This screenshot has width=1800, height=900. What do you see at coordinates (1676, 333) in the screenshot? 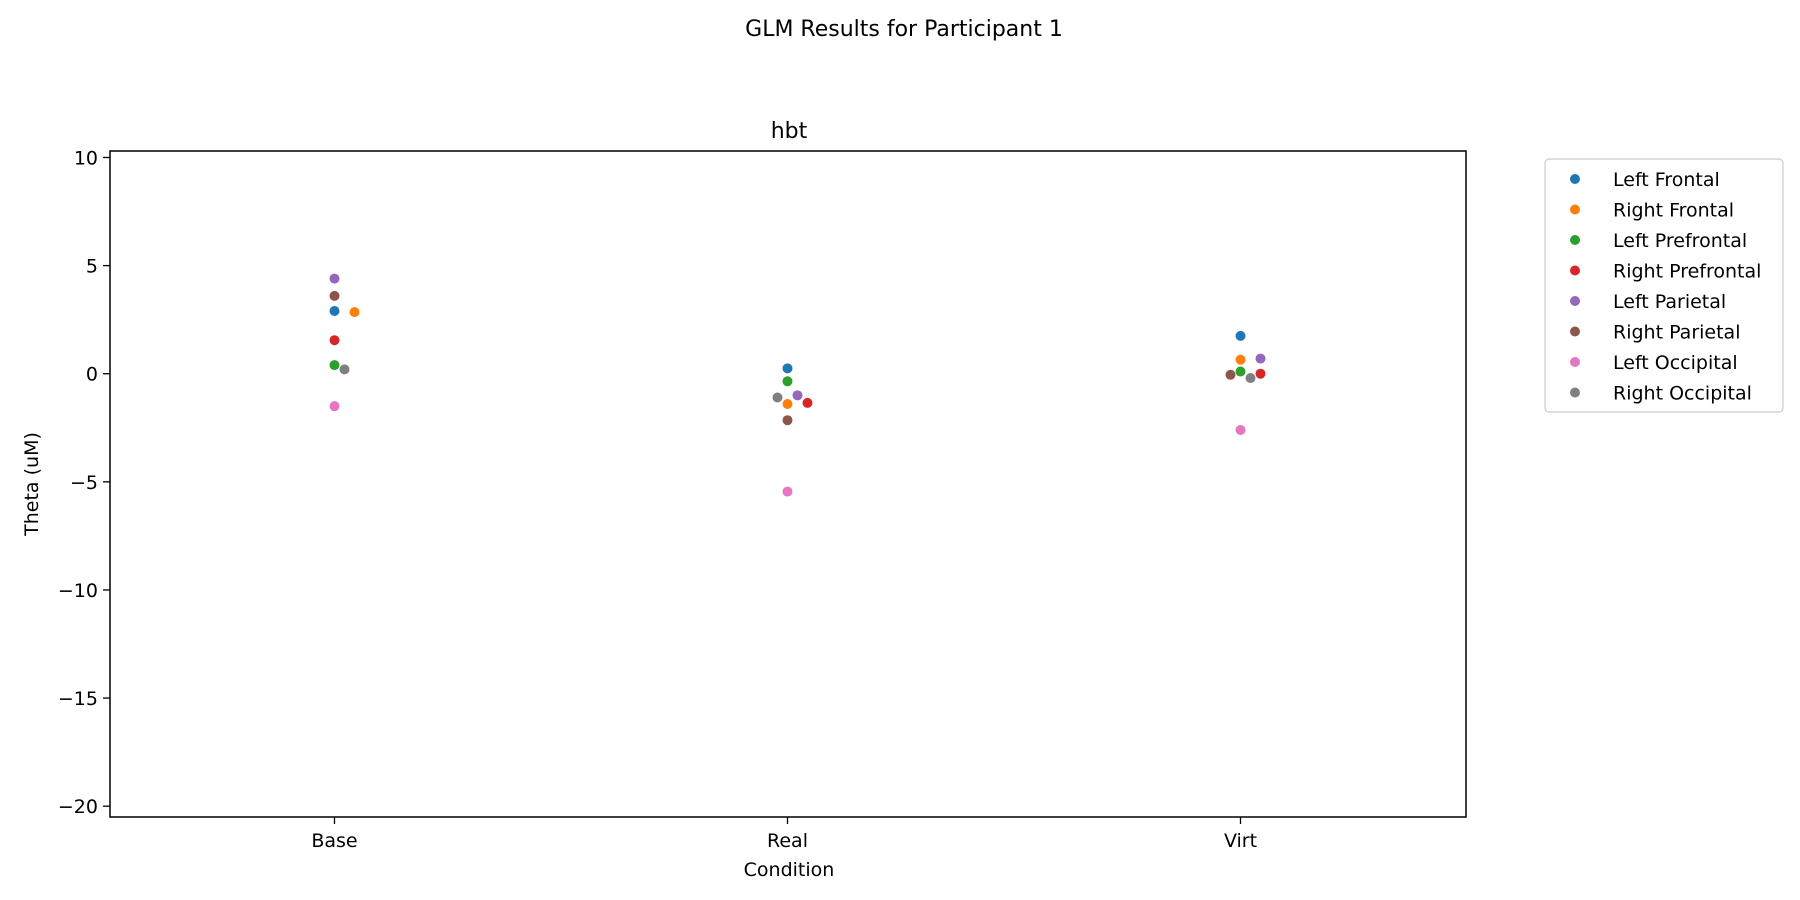
I see `legend-label: Right Parietal` at bounding box center [1676, 333].